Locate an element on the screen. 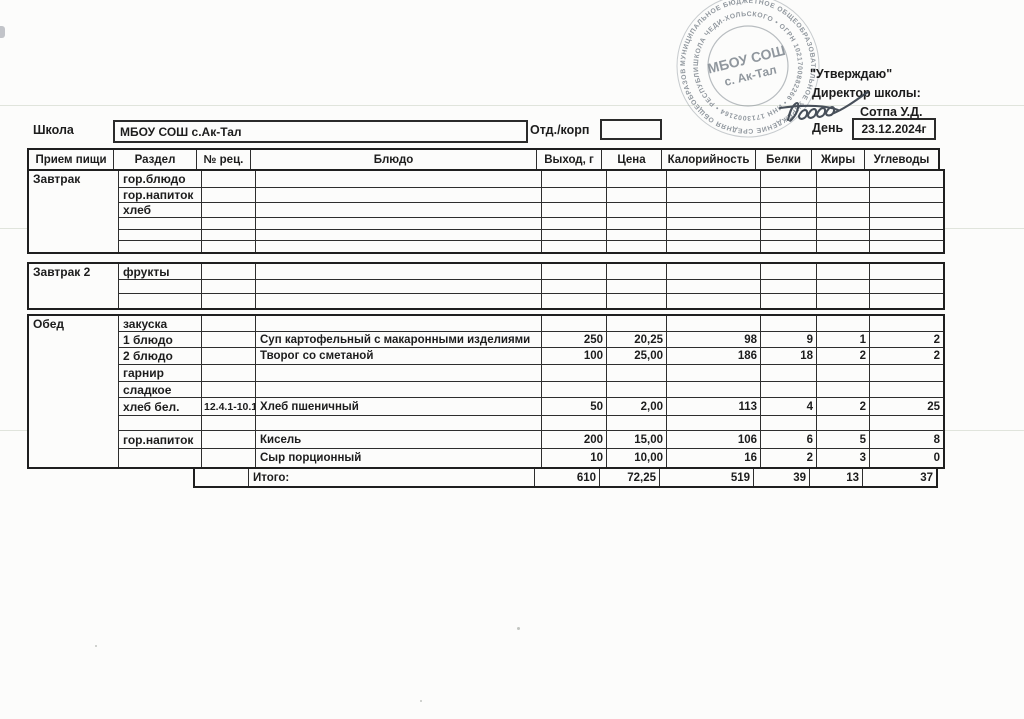  total-out: 610 is located at coordinates (567, 477).